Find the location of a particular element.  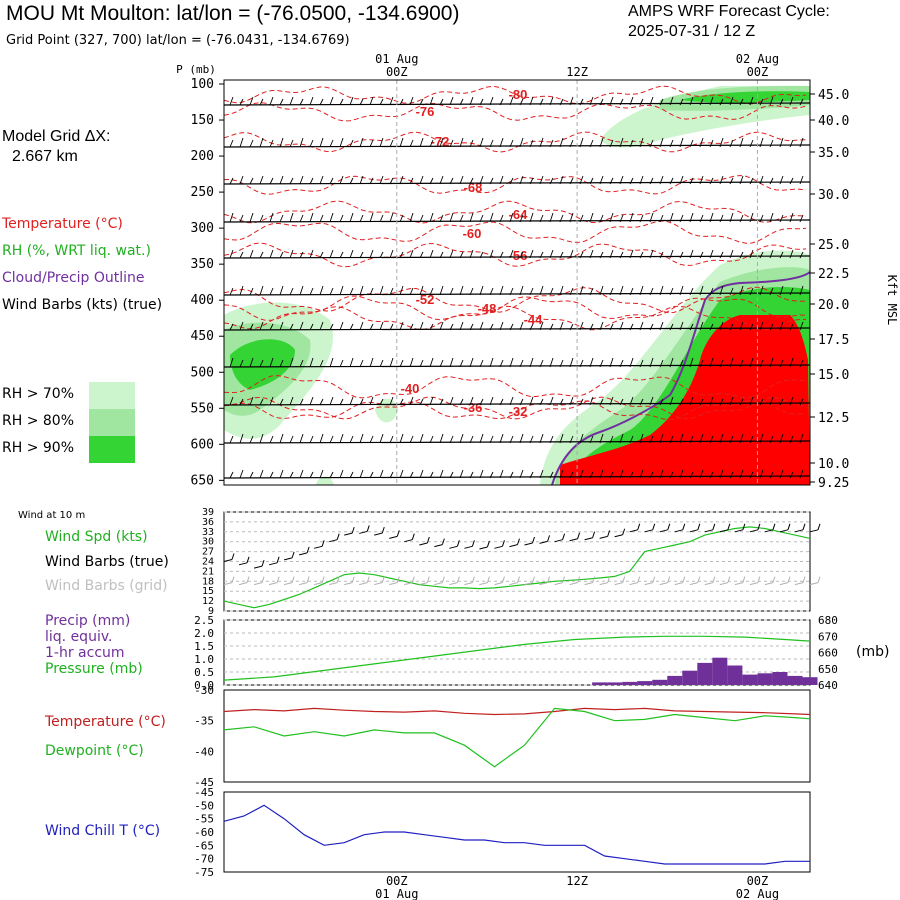

temperature-line is located at coordinates (517, 711).